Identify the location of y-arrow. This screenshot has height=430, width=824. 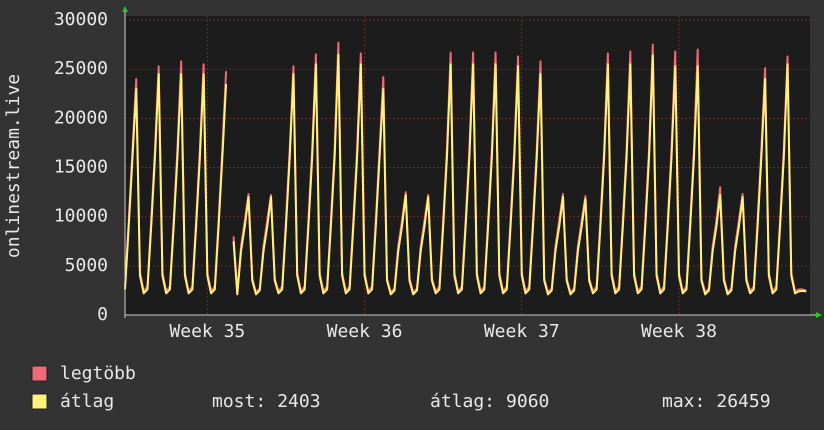
(125, 9).